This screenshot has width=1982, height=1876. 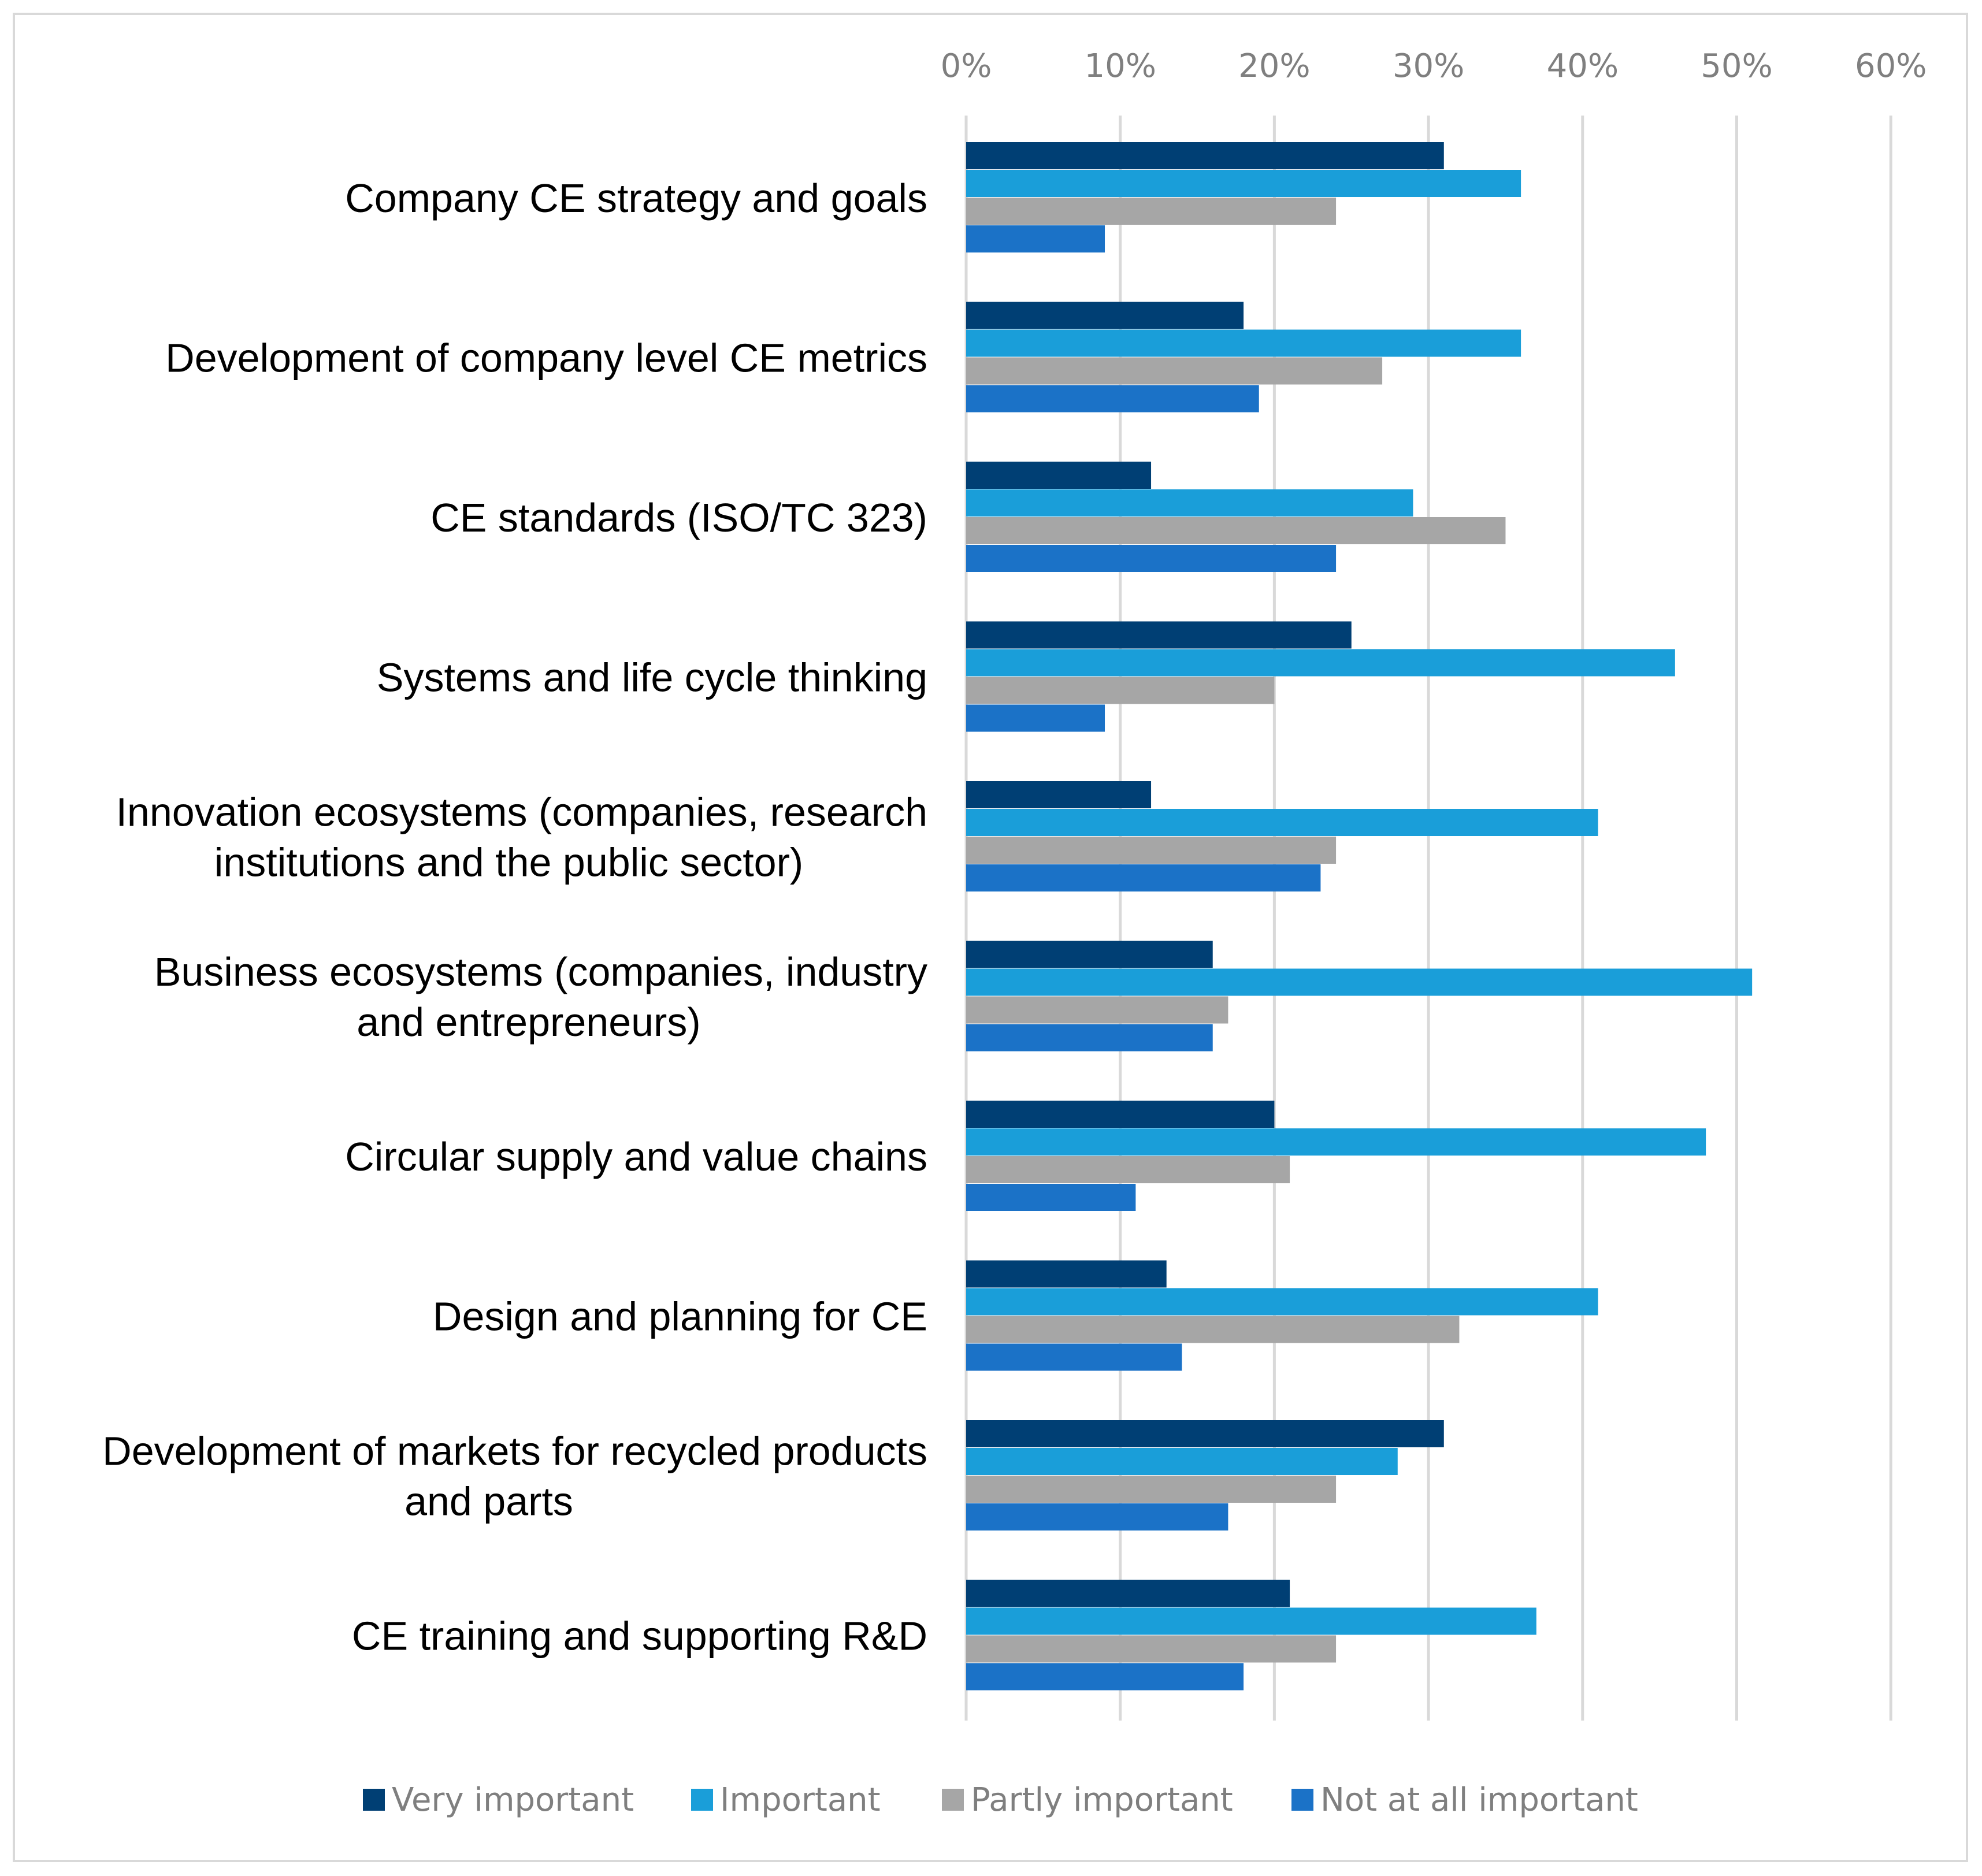 I want to click on legend-label: Not at all important, so click(x=1479, y=1800).